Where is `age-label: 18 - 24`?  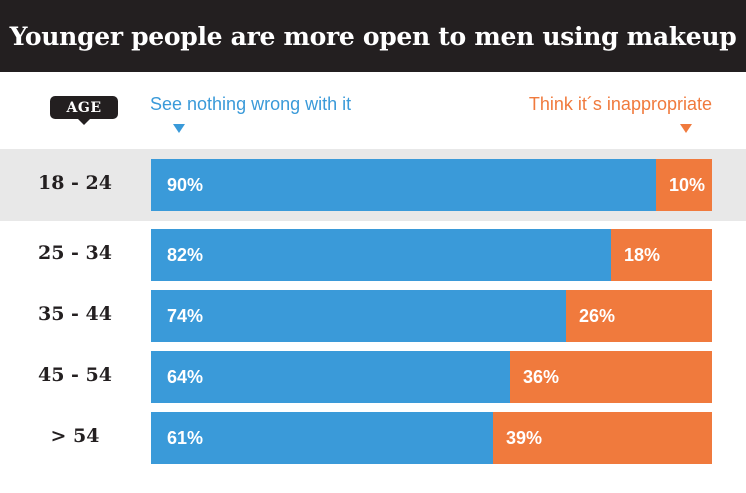
age-label: 18 - 24 is located at coordinates (75, 183).